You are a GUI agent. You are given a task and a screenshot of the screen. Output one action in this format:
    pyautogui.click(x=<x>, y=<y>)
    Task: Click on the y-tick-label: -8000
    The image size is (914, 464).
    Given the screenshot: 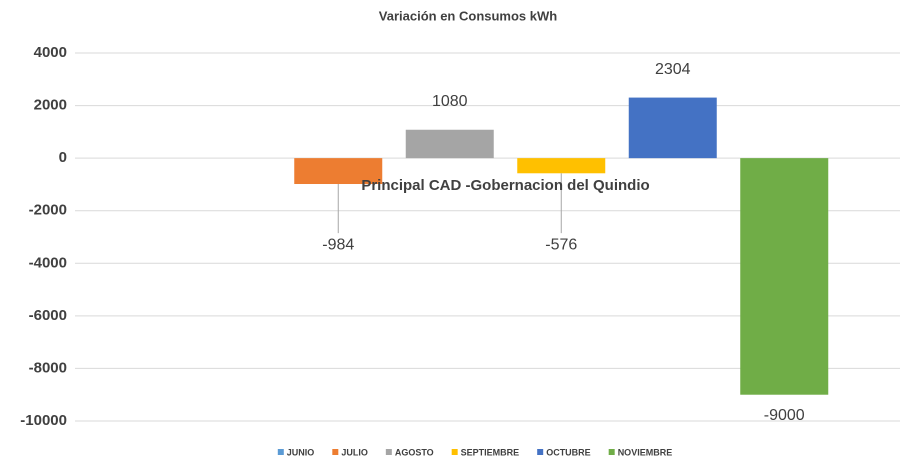 What is the action you would take?
    pyautogui.click(x=48, y=367)
    